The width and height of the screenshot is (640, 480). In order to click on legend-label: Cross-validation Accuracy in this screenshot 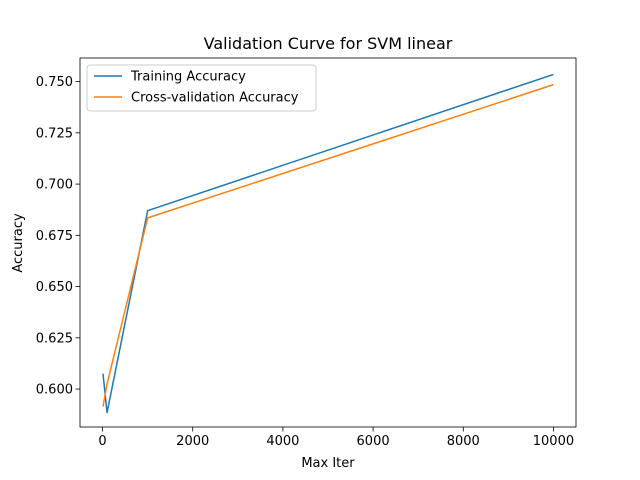, I will do `click(215, 98)`.